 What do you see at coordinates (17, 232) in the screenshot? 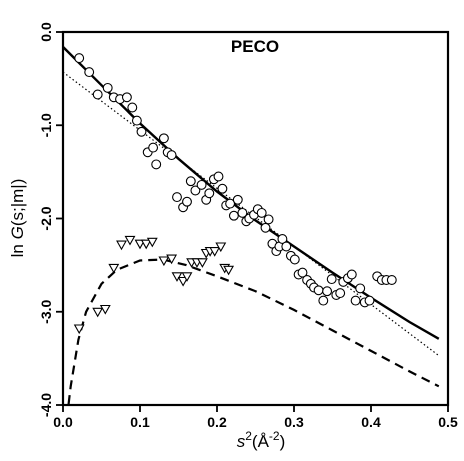
I see `y-axis-label-func: G` at bounding box center [17, 232].